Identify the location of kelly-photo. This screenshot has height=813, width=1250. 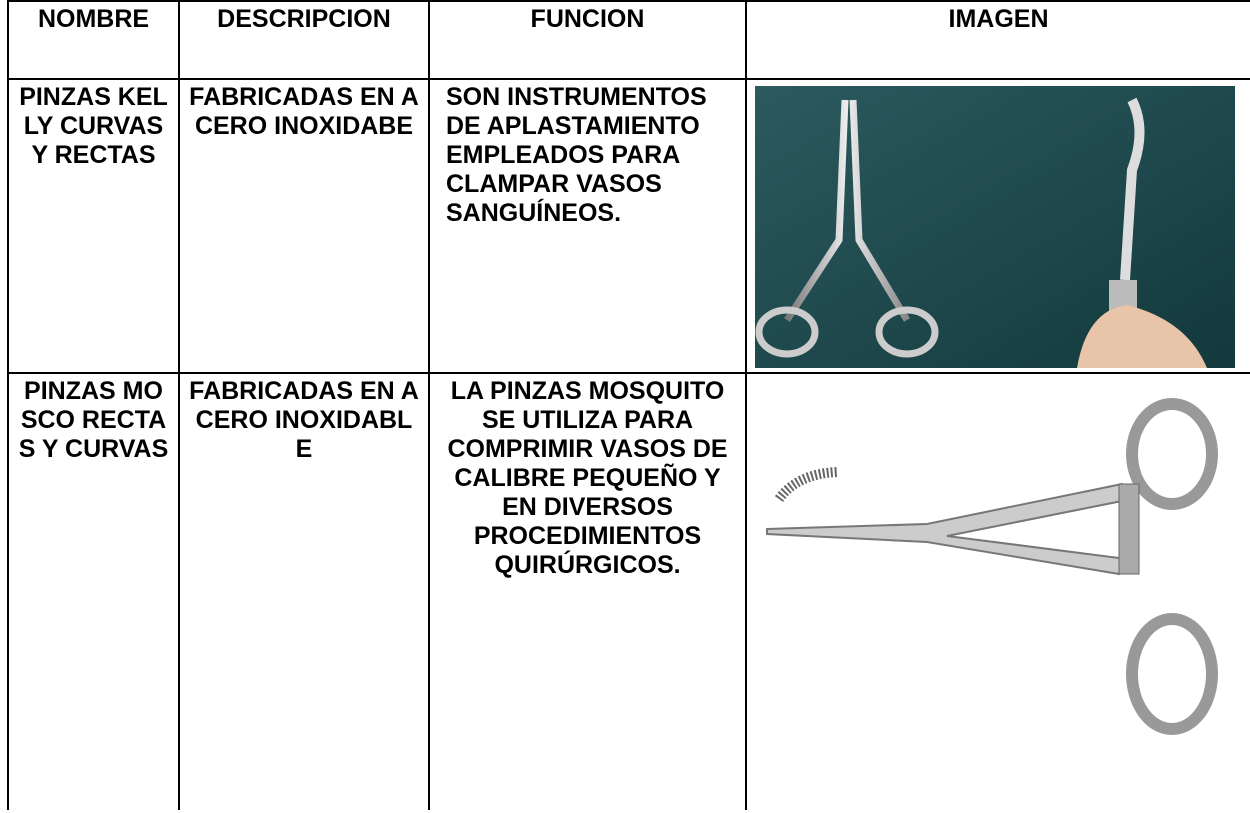
(995, 227).